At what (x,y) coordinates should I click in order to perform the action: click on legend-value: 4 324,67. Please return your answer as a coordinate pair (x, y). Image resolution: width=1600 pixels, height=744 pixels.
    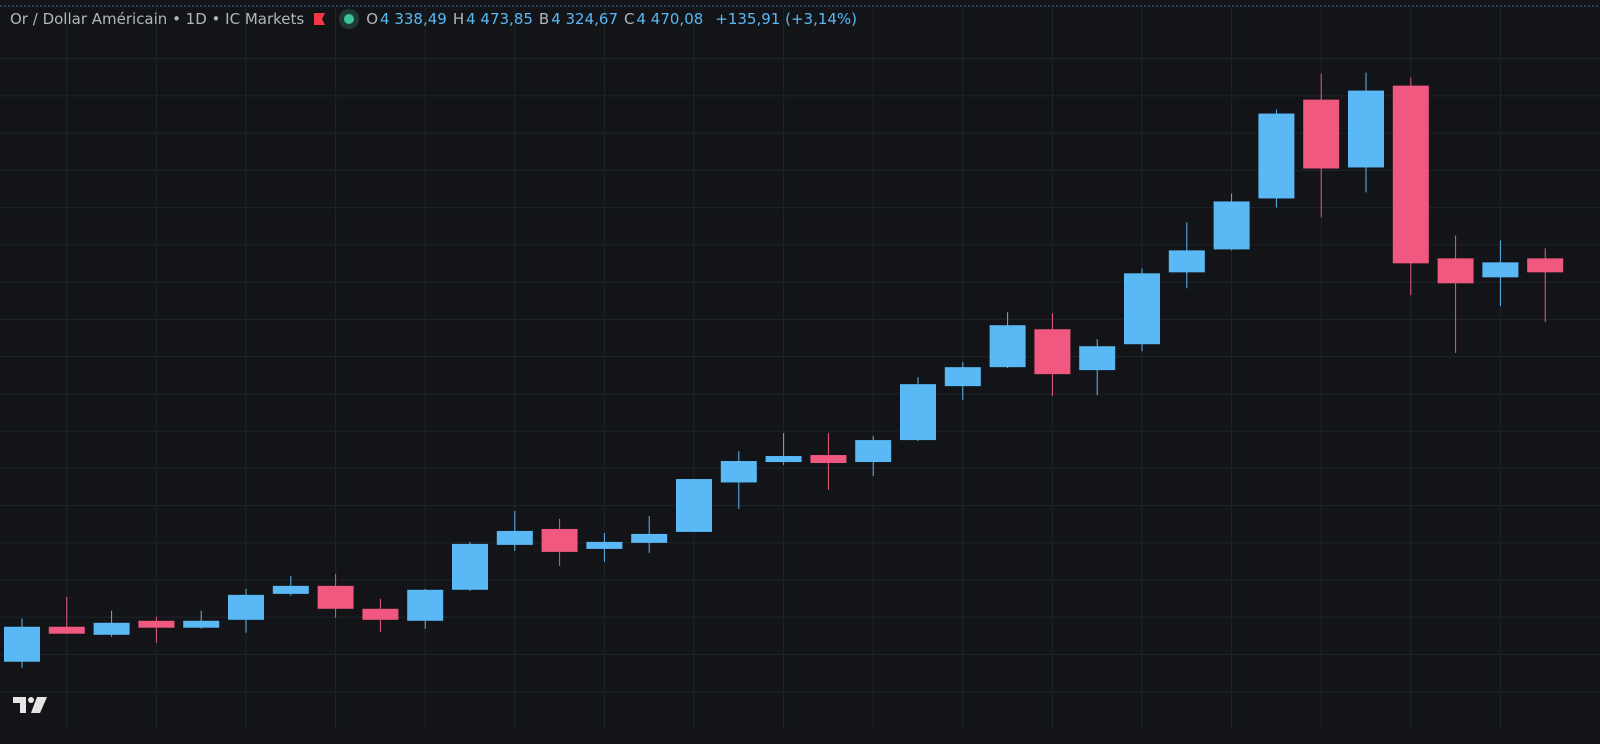
    Looking at the image, I should click on (584, 19).